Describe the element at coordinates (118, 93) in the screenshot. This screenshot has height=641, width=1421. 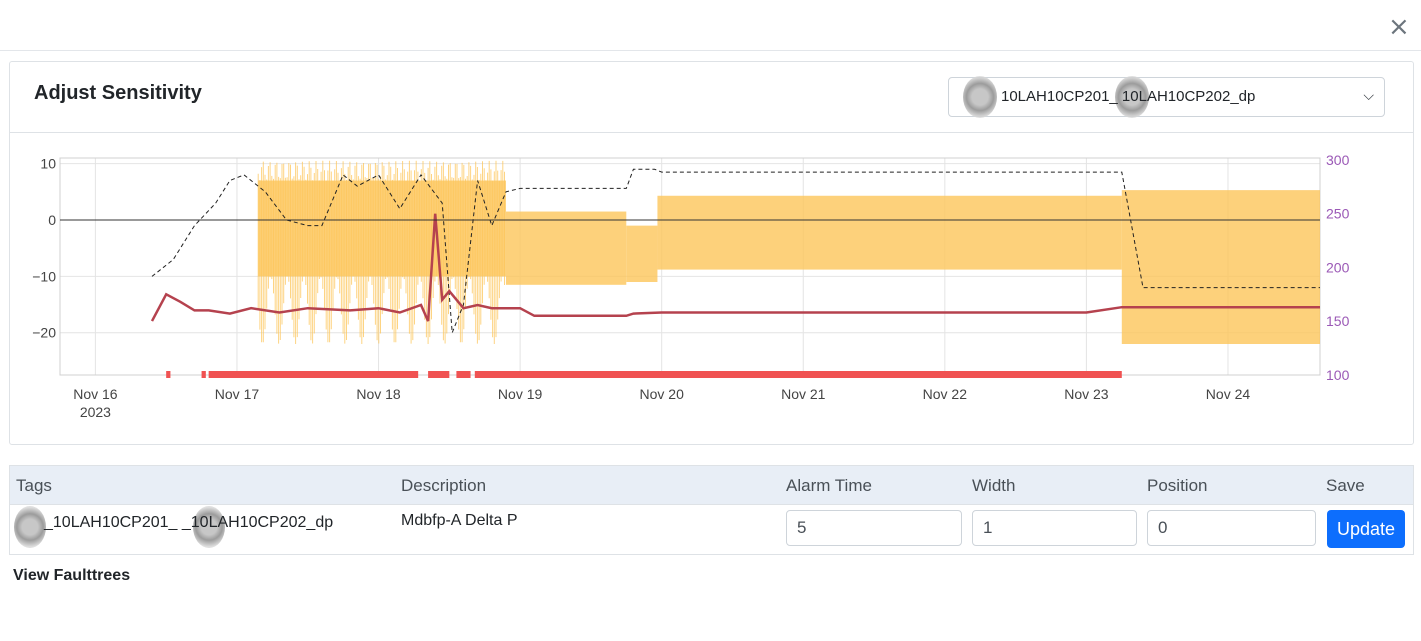
I see `card-title: Adjust Sensitivity` at that location.